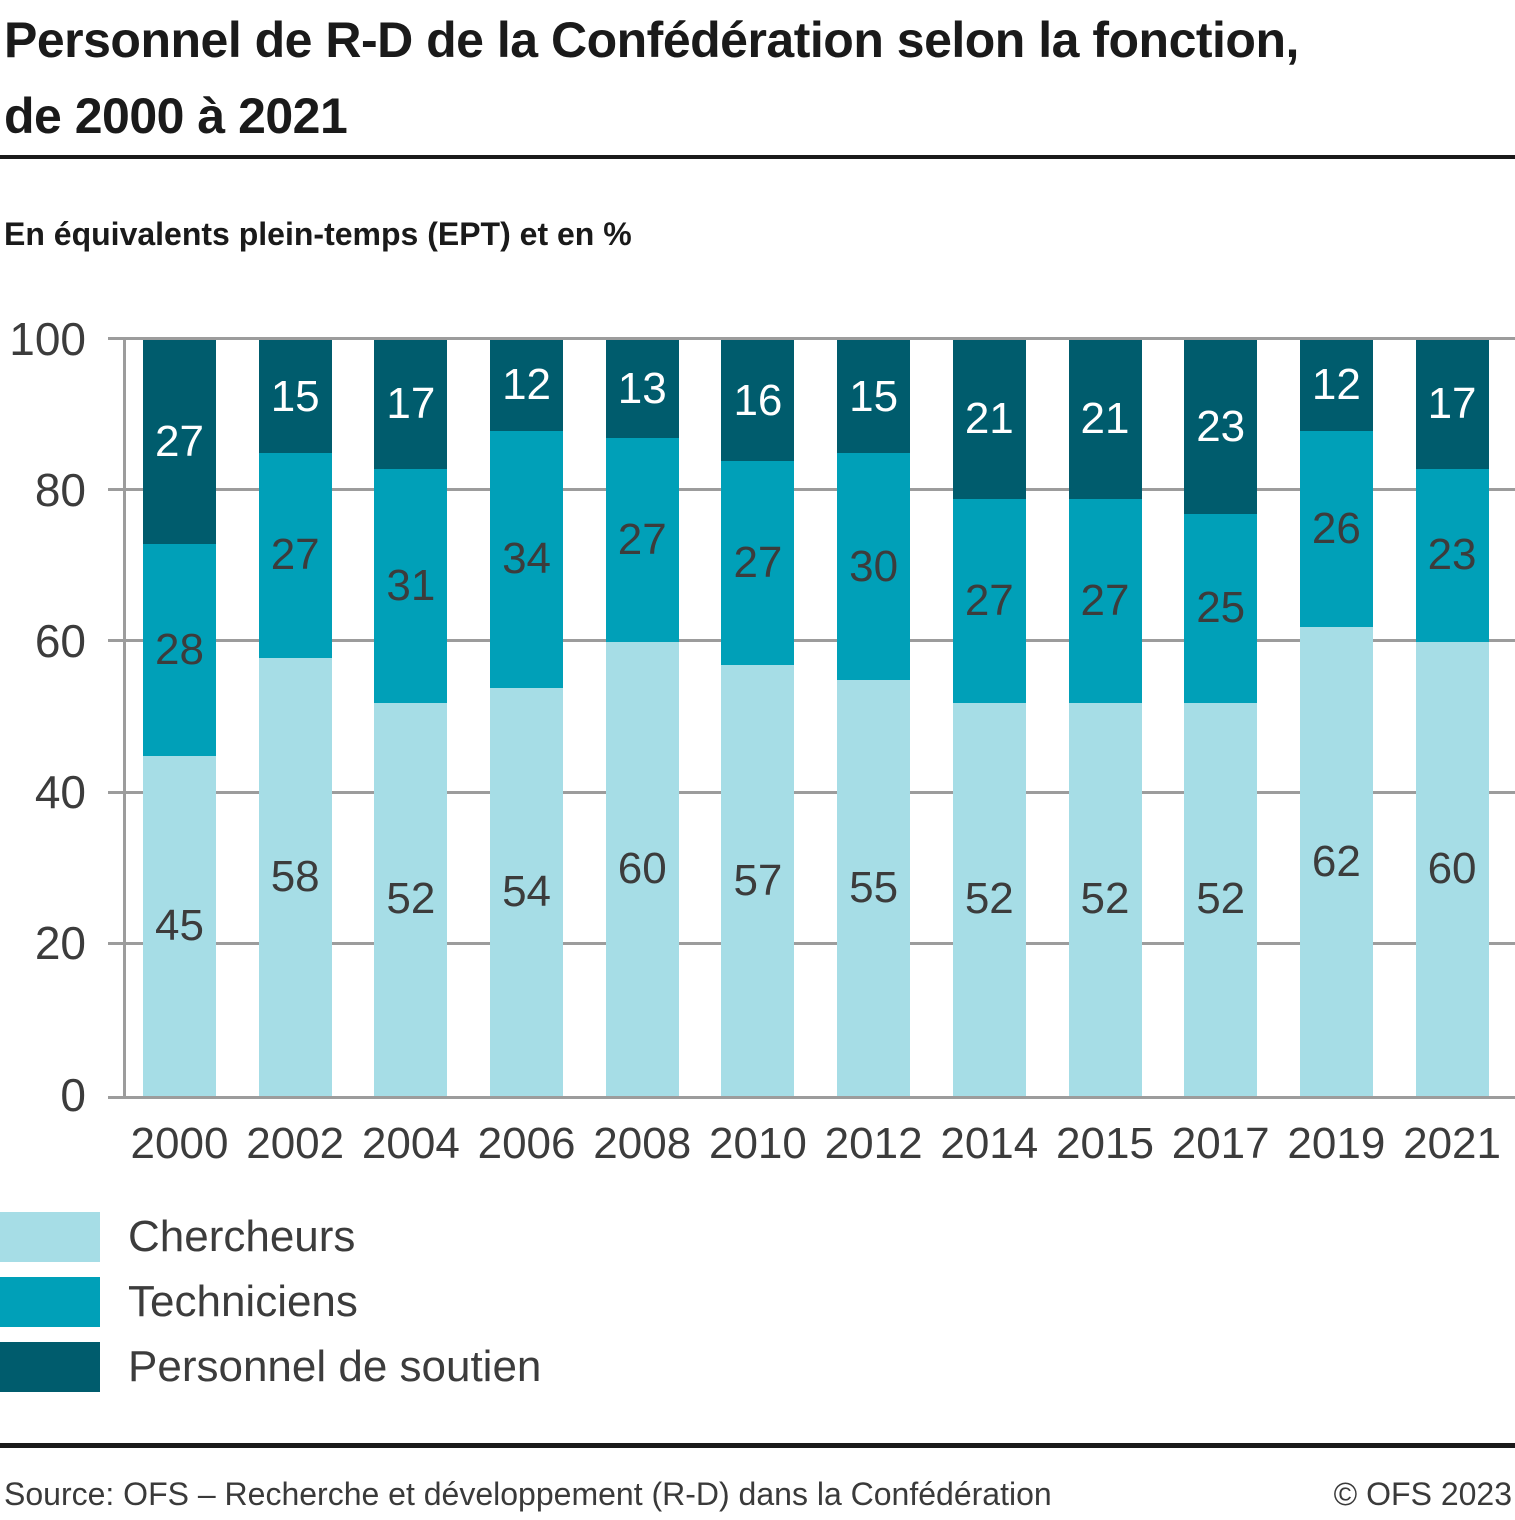 This screenshot has width=1515, height=1520. I want to click on x-tick-2017: 2017, so click(1221, 1147).